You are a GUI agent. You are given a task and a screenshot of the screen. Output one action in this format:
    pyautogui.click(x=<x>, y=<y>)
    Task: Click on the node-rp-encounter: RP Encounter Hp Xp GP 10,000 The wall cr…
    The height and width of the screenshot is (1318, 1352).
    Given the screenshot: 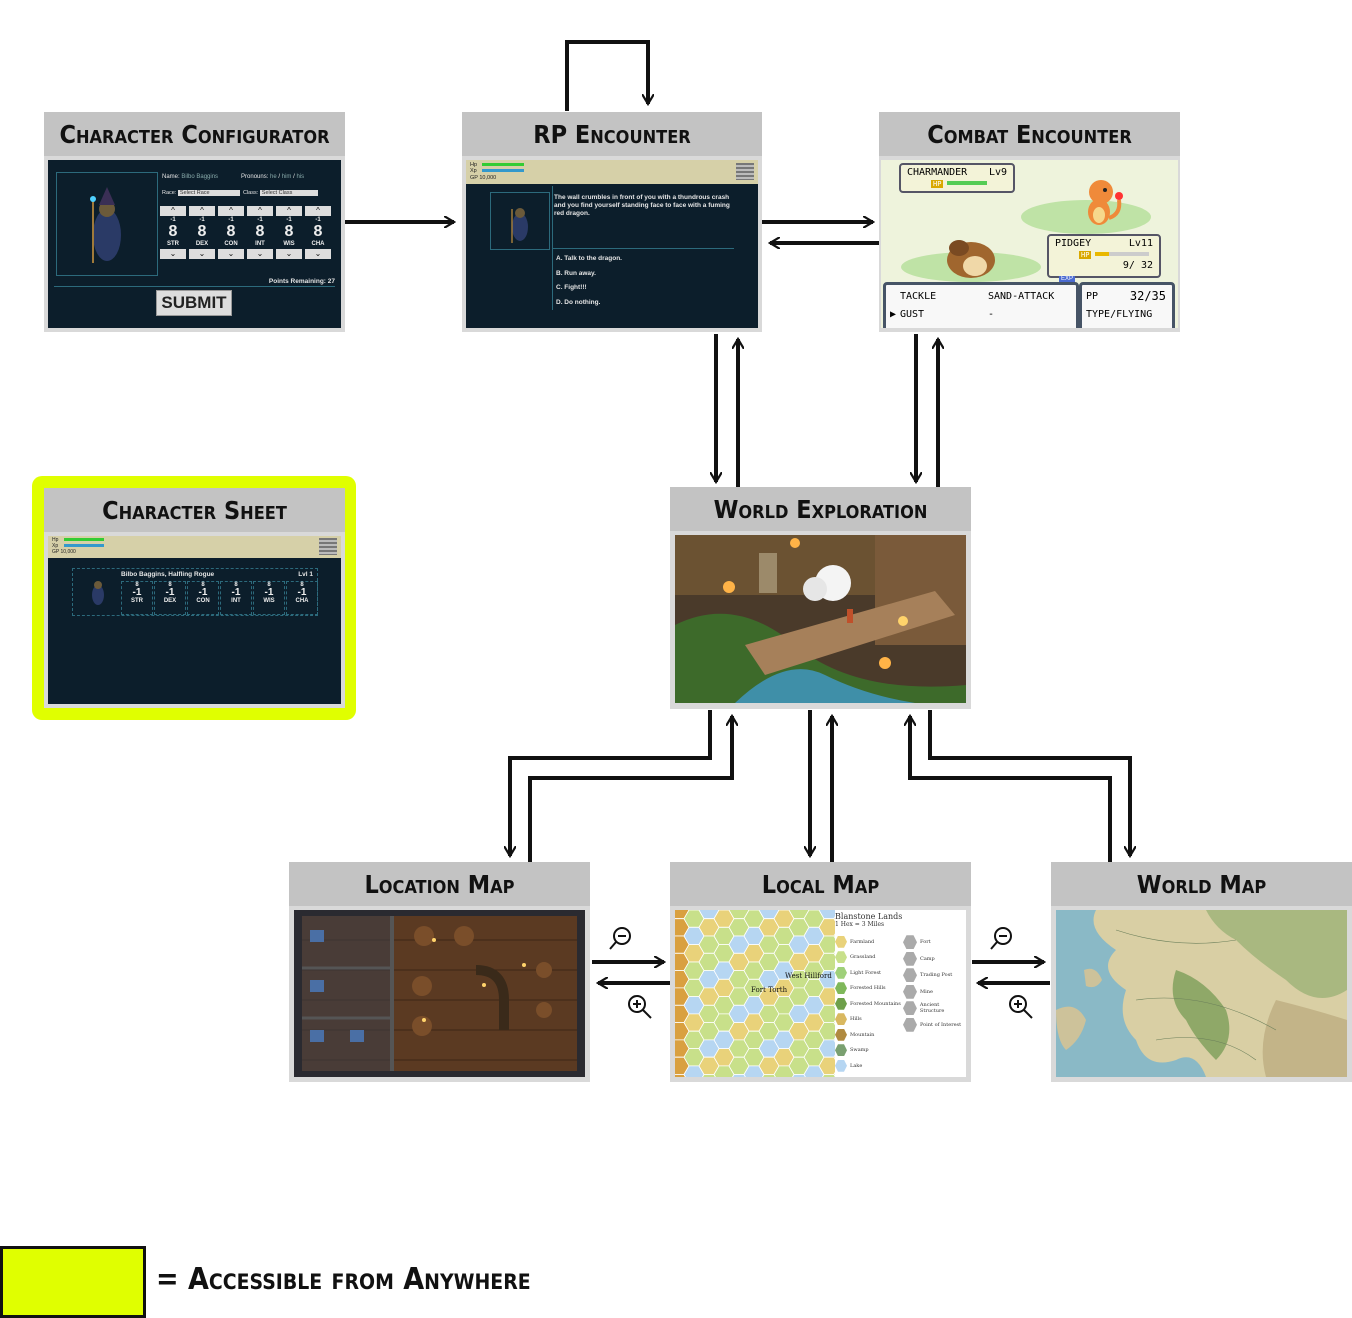 What is the action you would take?
    pyautogui.click(x=612, y=222)
    